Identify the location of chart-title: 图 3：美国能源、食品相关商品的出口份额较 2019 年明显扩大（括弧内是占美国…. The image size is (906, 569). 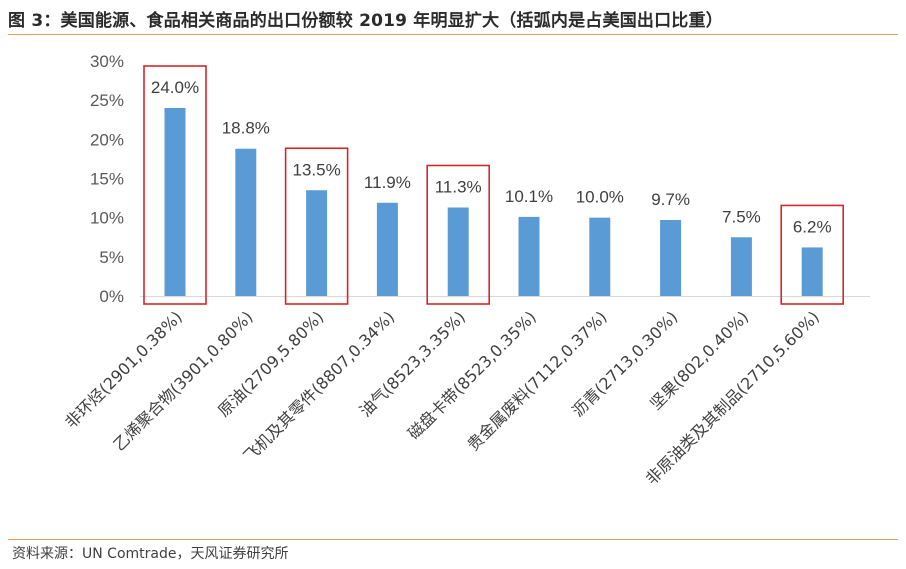
(365, 21).